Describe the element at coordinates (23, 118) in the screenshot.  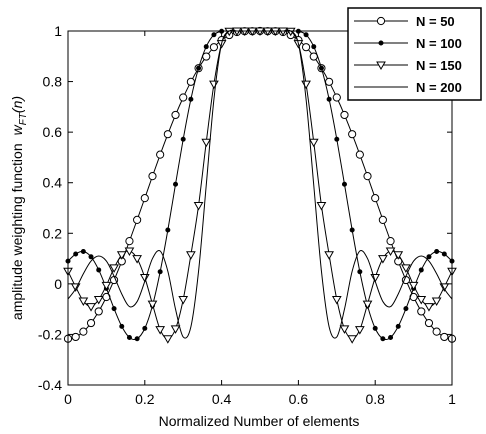
I see `y-axis-label-subscript: FT` at that location.